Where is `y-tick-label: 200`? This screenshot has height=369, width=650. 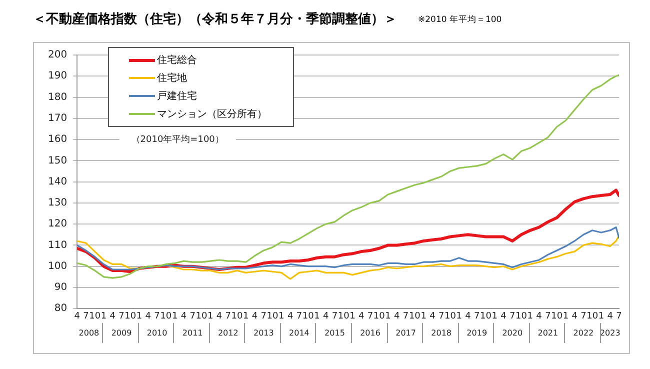 y-tick-label: 200 is located at coordinates (58, 55).